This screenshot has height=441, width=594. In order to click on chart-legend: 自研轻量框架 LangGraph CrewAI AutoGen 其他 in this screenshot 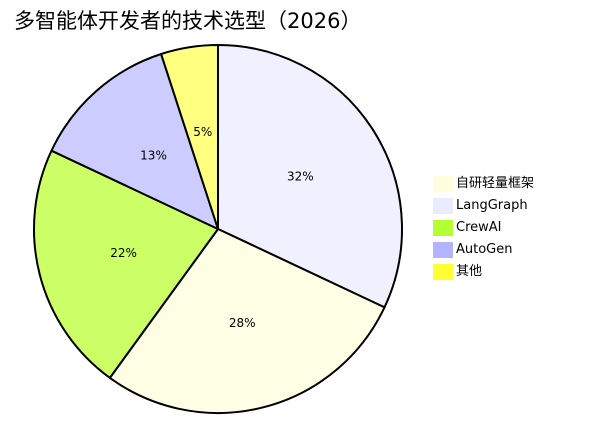, I will do `click(483, 228)`.